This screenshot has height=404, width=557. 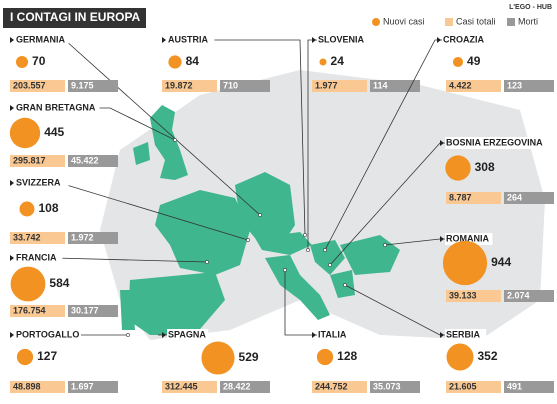 What do you see at coordinates (530, 7) in the screenshot?
I see `credit: L'EGO - HUB` at bounding box center [530, 7].